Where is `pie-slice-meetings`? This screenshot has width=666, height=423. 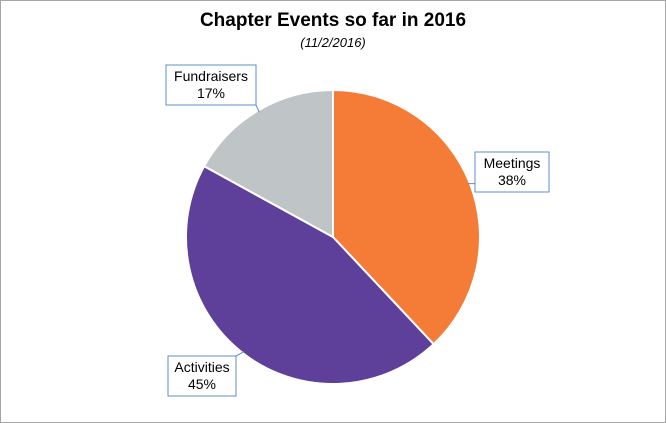
pie-slice-meetings is located at coordinates (407, 217).